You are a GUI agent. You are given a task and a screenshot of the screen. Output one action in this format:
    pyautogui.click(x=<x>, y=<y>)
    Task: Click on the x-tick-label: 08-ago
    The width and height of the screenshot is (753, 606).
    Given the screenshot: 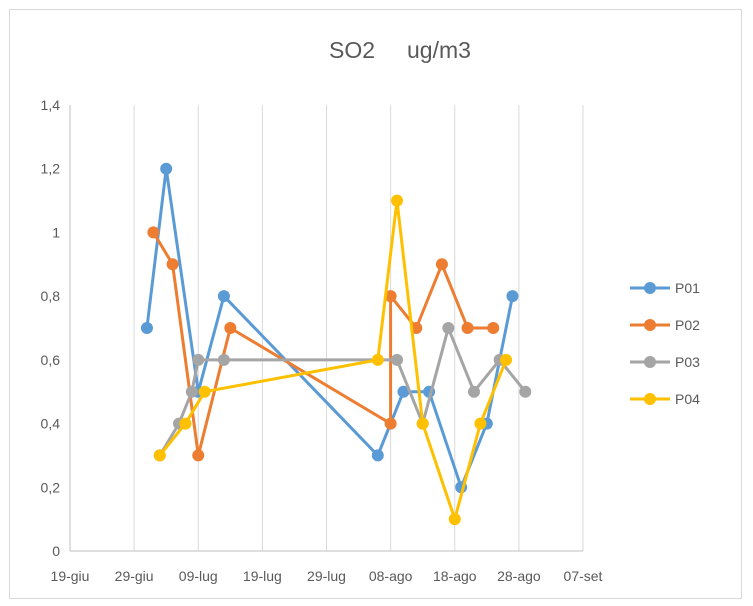 What is the action you would take?
    pyautogui.click(x=391, y=576)
    